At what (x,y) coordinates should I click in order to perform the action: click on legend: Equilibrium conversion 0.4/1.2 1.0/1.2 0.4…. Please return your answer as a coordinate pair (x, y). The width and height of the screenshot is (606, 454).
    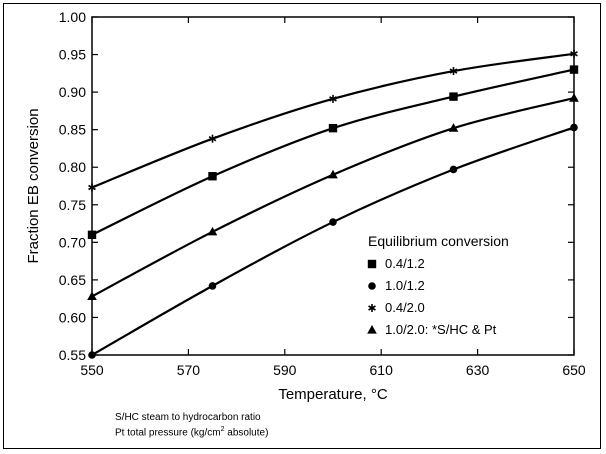
    Looking at the image, I should click on (438, 285).